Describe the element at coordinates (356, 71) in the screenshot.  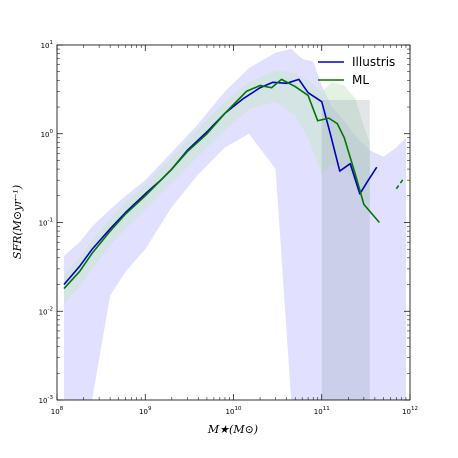
I see `legend: Illustris ML` at that location.